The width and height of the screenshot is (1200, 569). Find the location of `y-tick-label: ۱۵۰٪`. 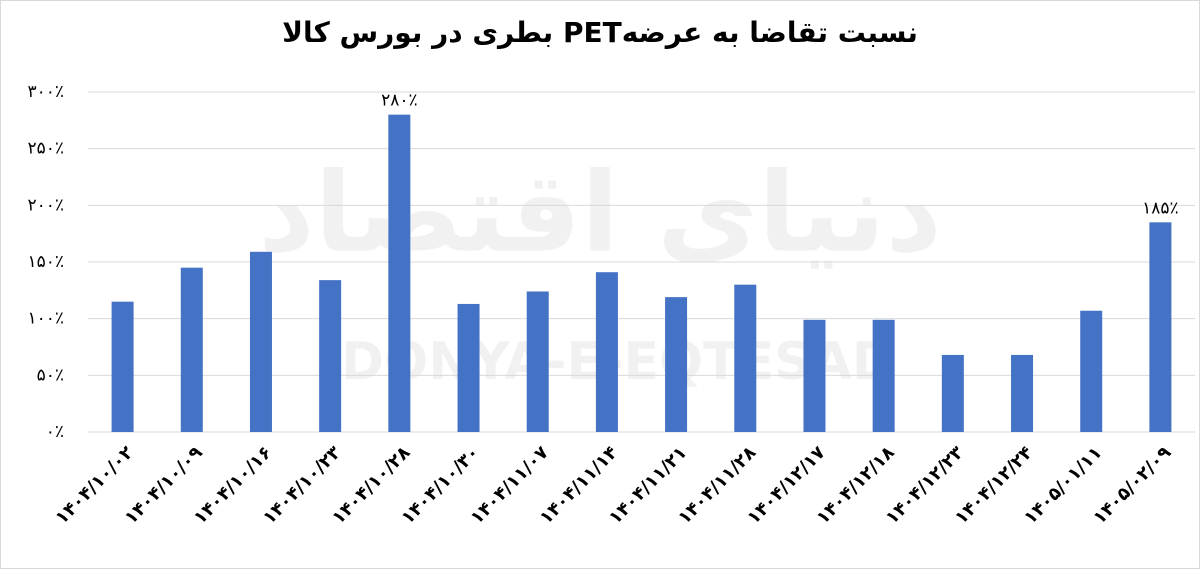

y-tick-label: ۱۵۰٪ is located at coordinates (45, 262).